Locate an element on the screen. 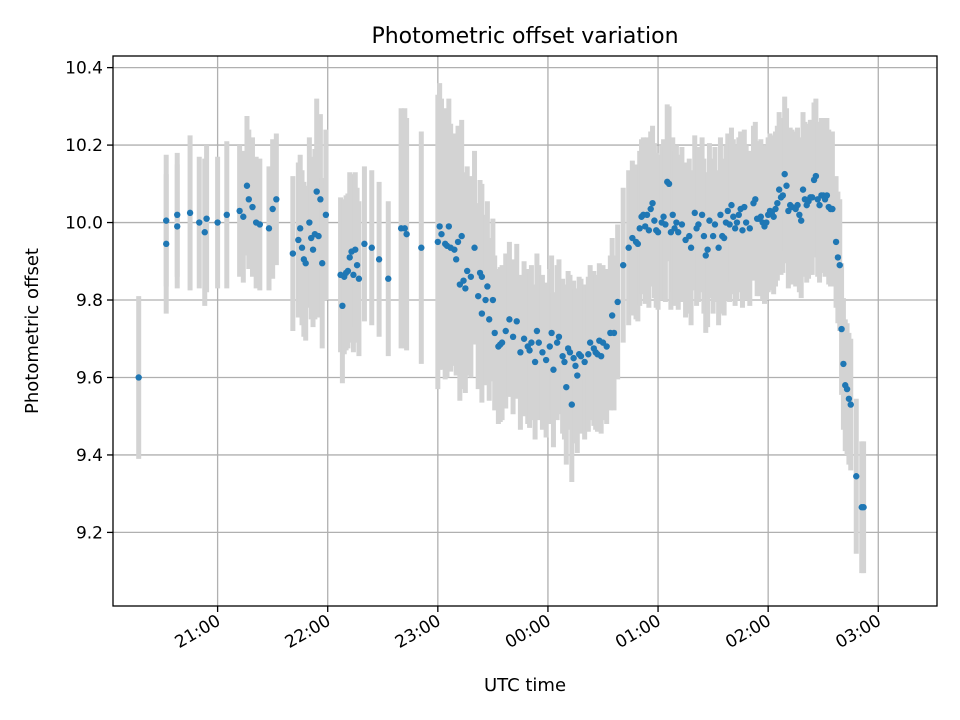  y-tick-label: 9.8 is located at coordinates (89, 301).